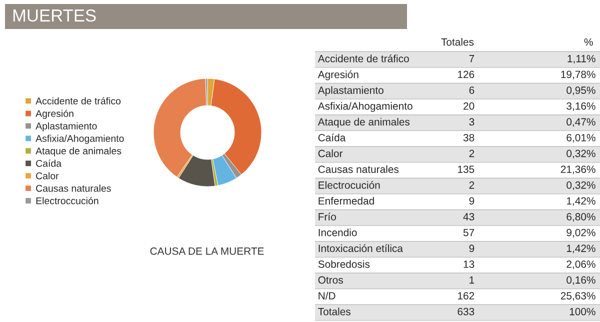 The image size is (600, 322). Describe the element at coordinates (466, 312) in the screenshot. I see `data-label: 633` at that location.